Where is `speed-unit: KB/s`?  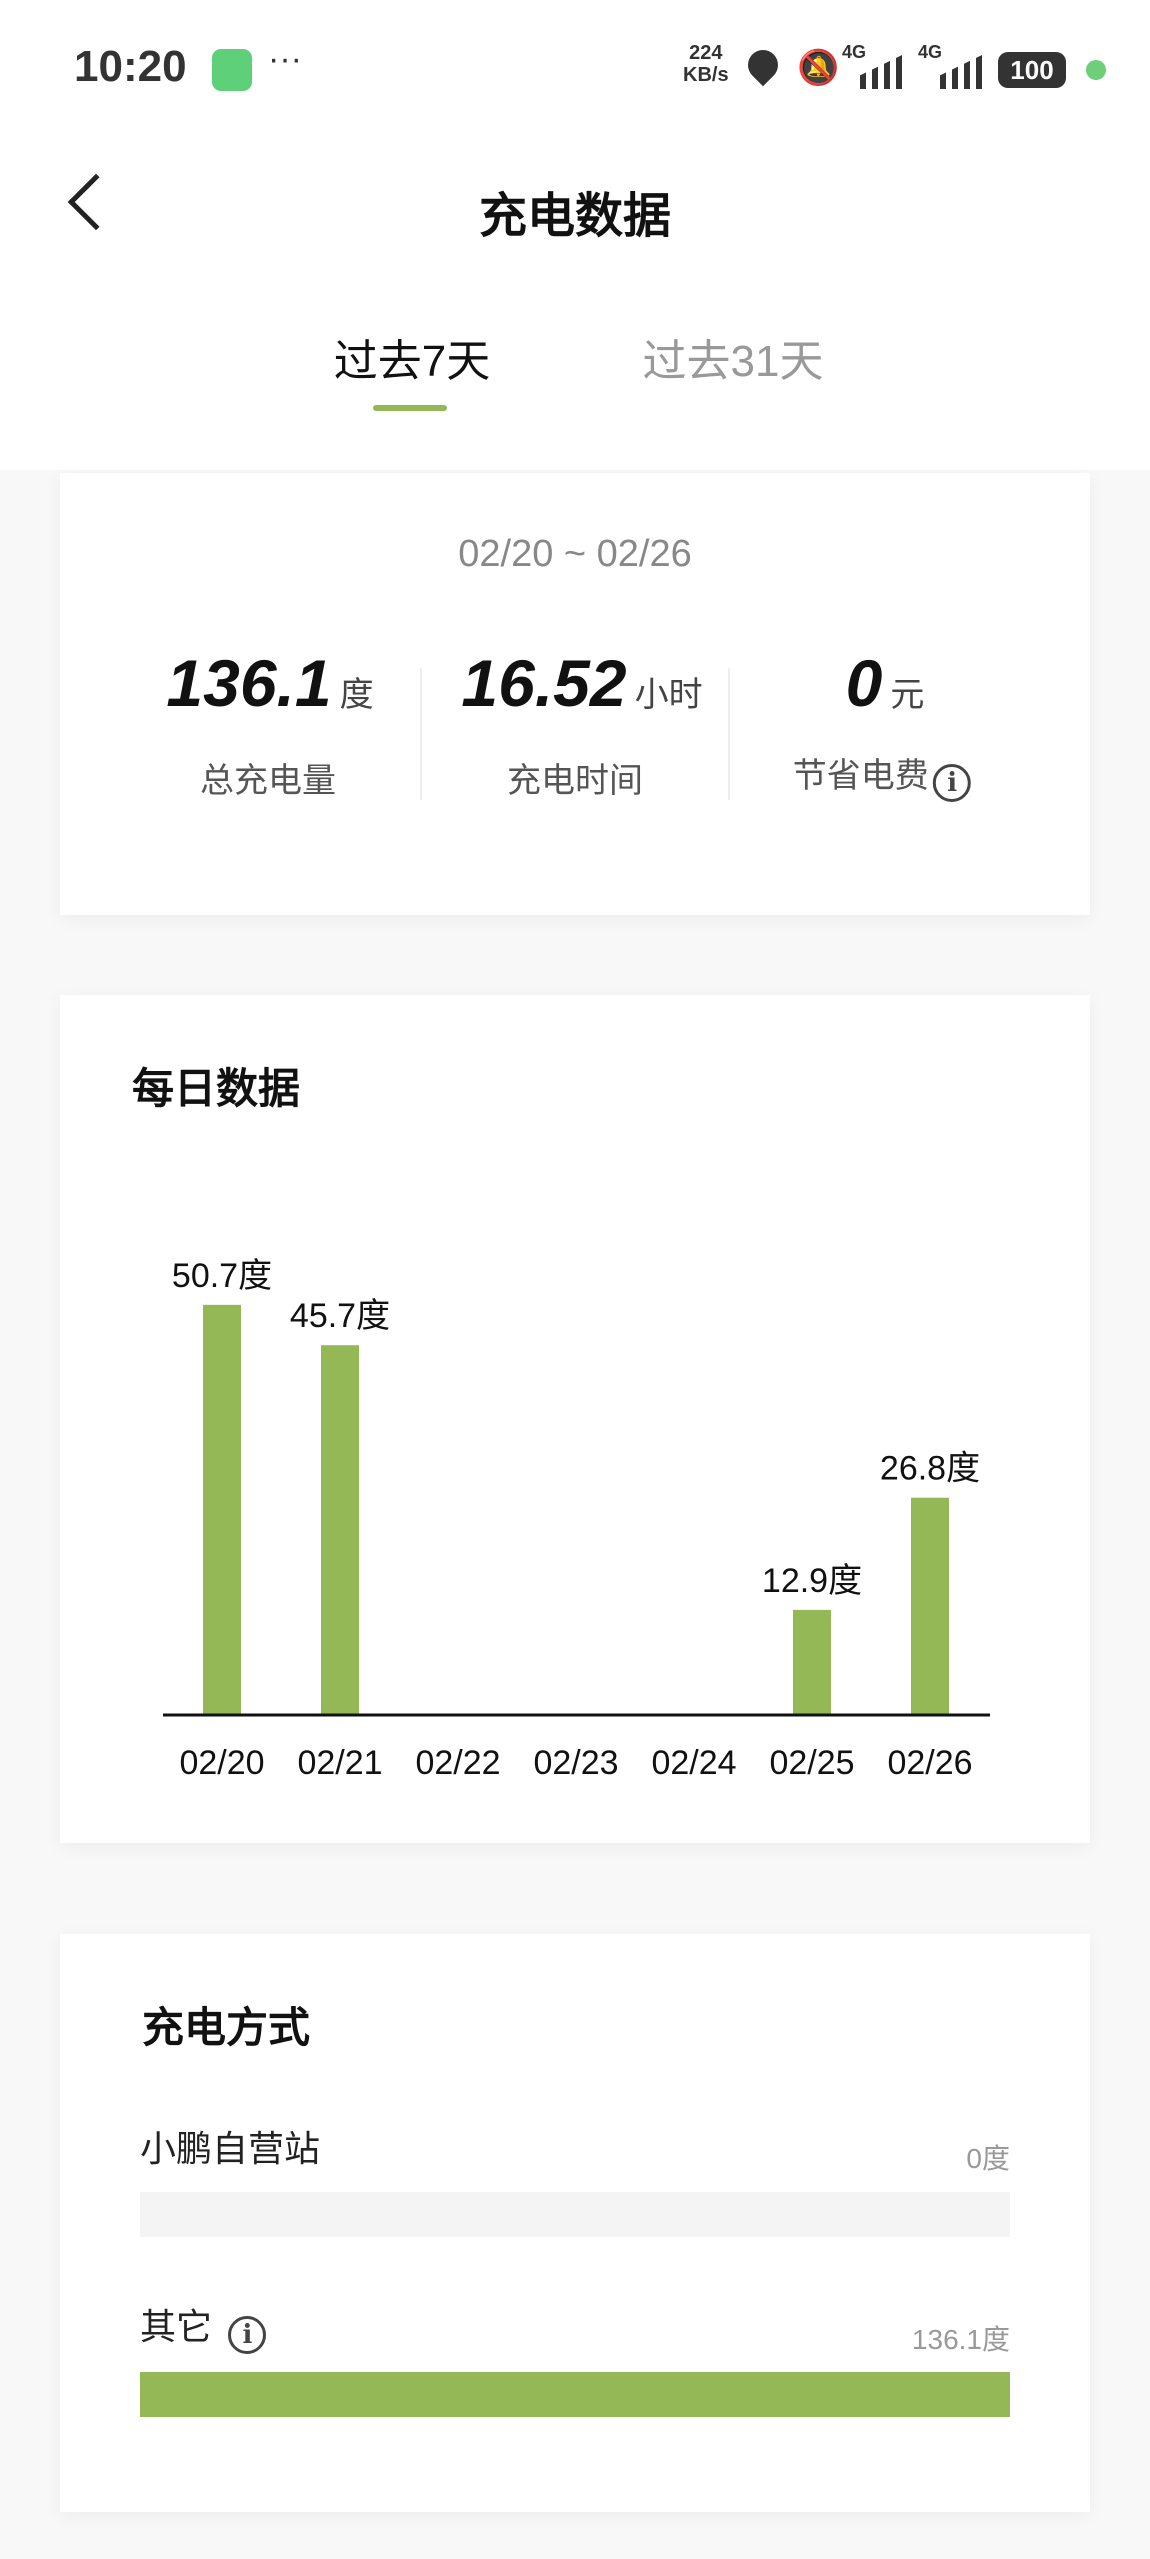 speed-unit: KB/s is located at coordinates (706, 75).